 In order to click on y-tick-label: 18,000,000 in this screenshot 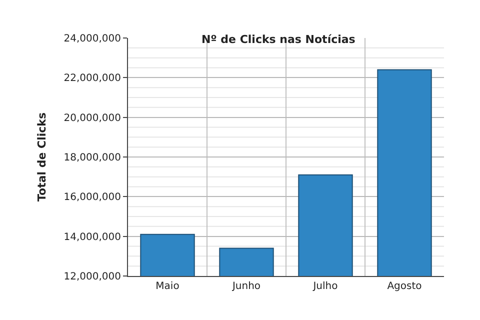, I will do `click(92, 158)`.